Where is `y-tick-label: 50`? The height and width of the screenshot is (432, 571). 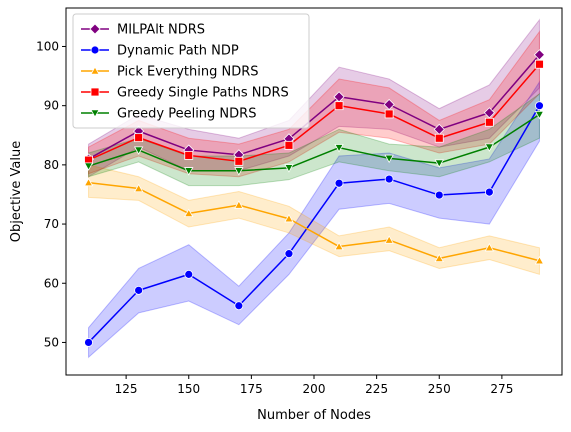
y-tick-label: 50 is located at coordinates (51, 342).